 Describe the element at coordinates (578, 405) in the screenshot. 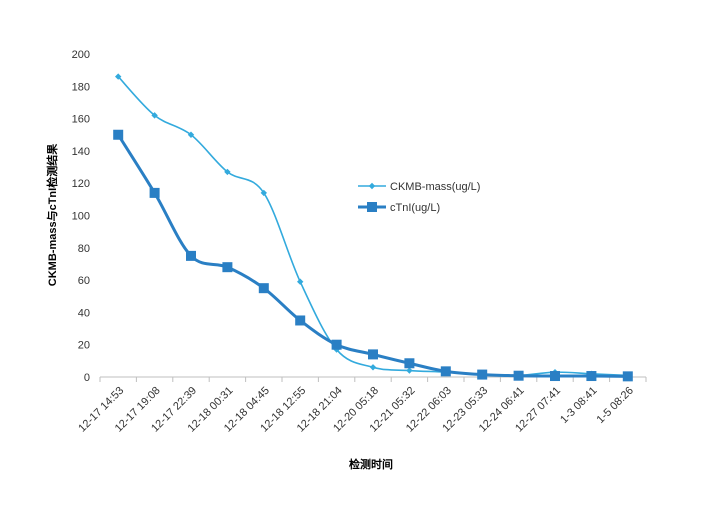

I see `x-tick-label: 1-3 08:41` at that location.